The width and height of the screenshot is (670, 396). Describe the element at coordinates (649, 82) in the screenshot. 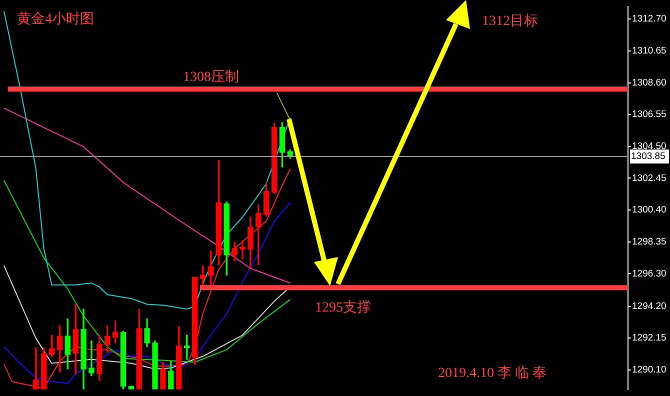

I see `y-tick-label: 1308.60` at that location.